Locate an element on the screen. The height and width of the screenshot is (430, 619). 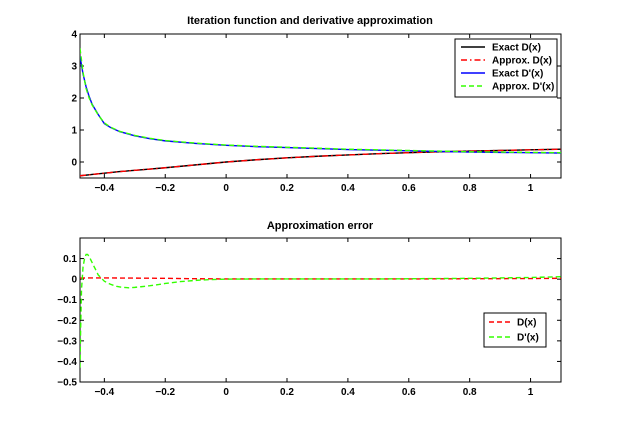
bottom-plot-title: Approximation error is located at coordinates (320, 226).